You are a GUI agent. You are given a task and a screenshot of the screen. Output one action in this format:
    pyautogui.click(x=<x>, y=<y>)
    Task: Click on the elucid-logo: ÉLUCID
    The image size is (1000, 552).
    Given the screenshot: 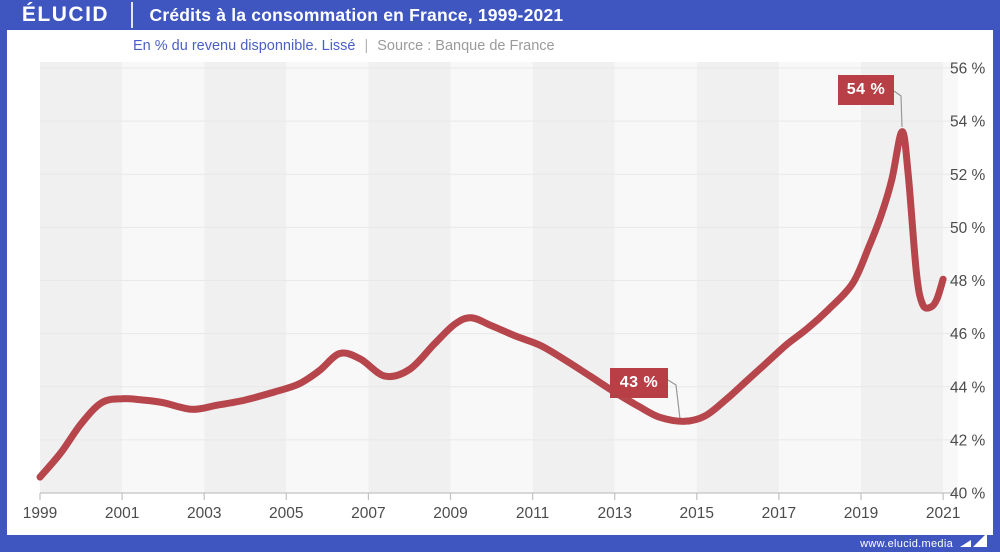 What is the action you would take?
    pyautogui.click(x=65, y=14)
    